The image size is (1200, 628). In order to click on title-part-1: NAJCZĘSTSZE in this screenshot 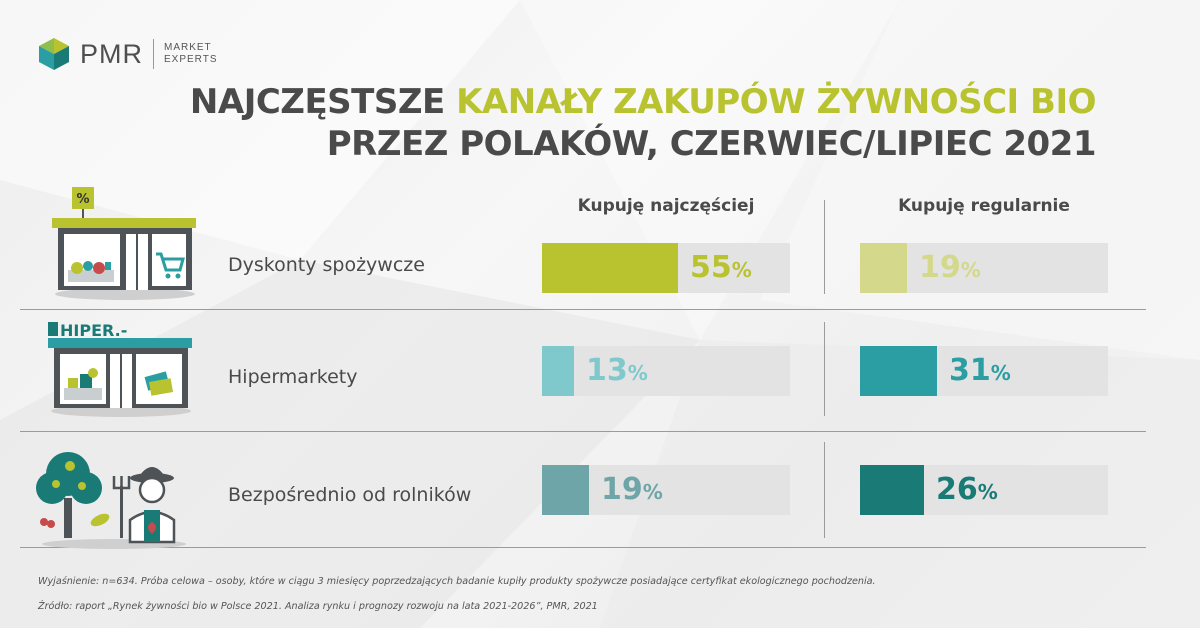, I will do `click(323, 102)`.